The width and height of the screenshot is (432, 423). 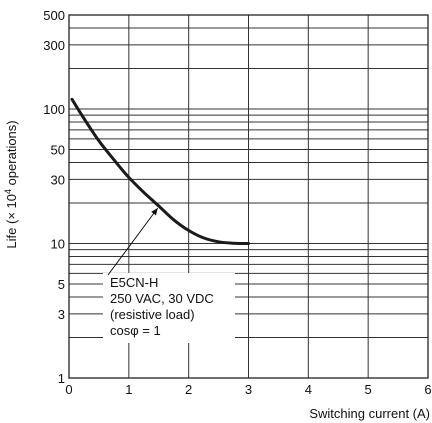 What do you see at coordinates (58, 244) in the screenshot?
I see `y-tick-label: 10` at bounding box center [58, 244].